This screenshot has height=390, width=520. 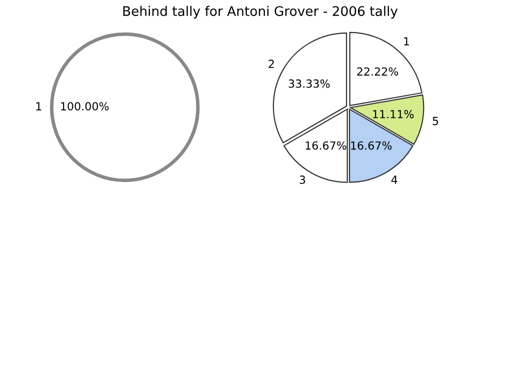 I want to click on slice-label: 5, so click(x=435, y=121).